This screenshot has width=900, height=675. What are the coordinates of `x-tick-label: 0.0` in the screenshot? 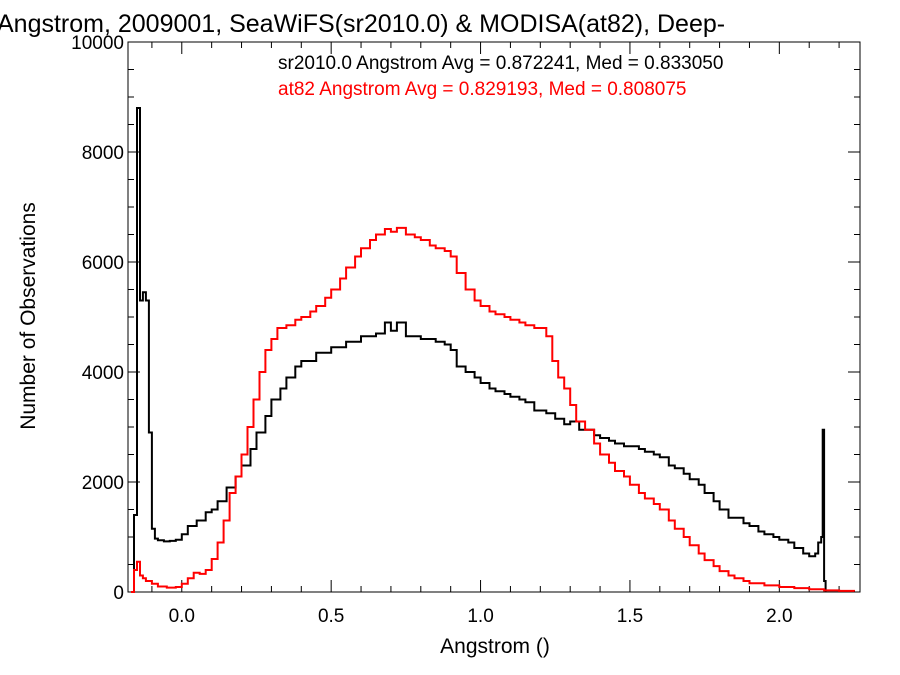 It's located at (182, 616).